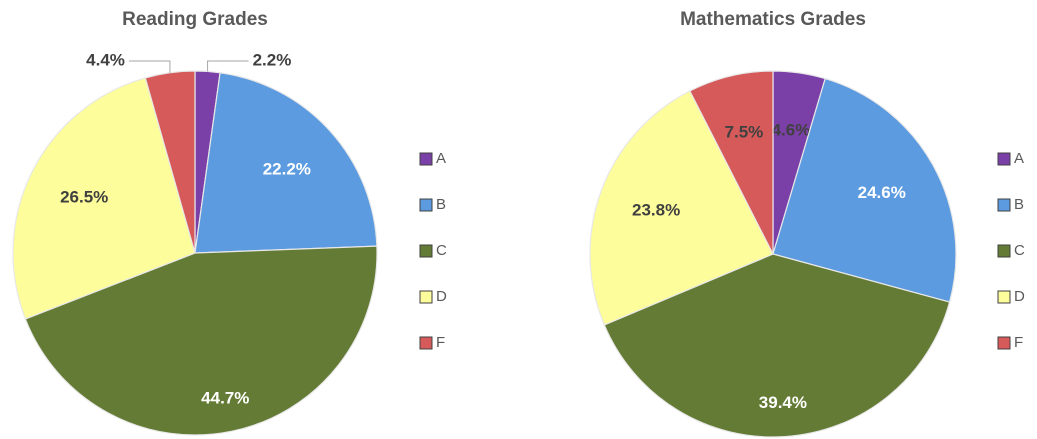 This screenshot has height=439, width=1037. I want to click on data-label: 22.2%, so click(287, 168).